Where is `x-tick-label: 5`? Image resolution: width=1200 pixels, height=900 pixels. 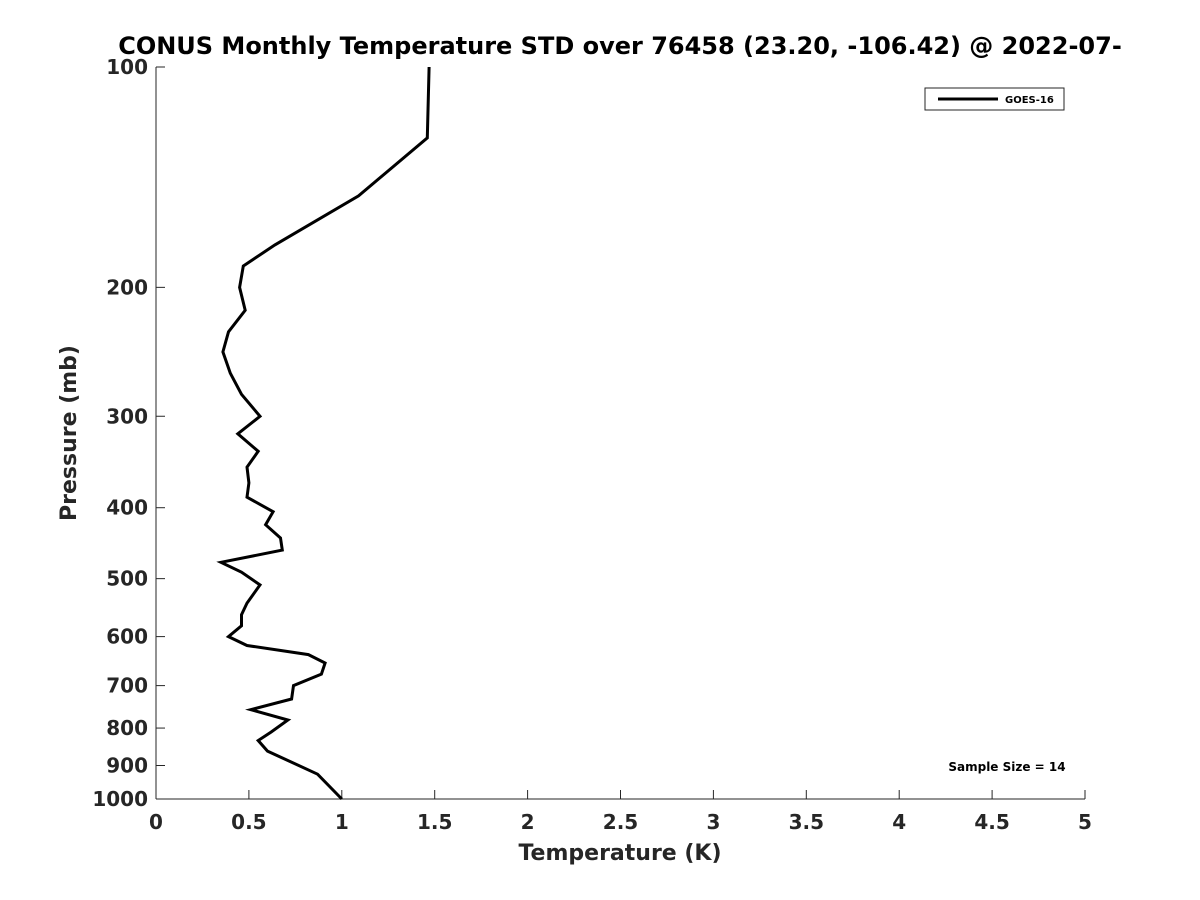
x-tick-label: 5 is located at coordinates (1085, 822).